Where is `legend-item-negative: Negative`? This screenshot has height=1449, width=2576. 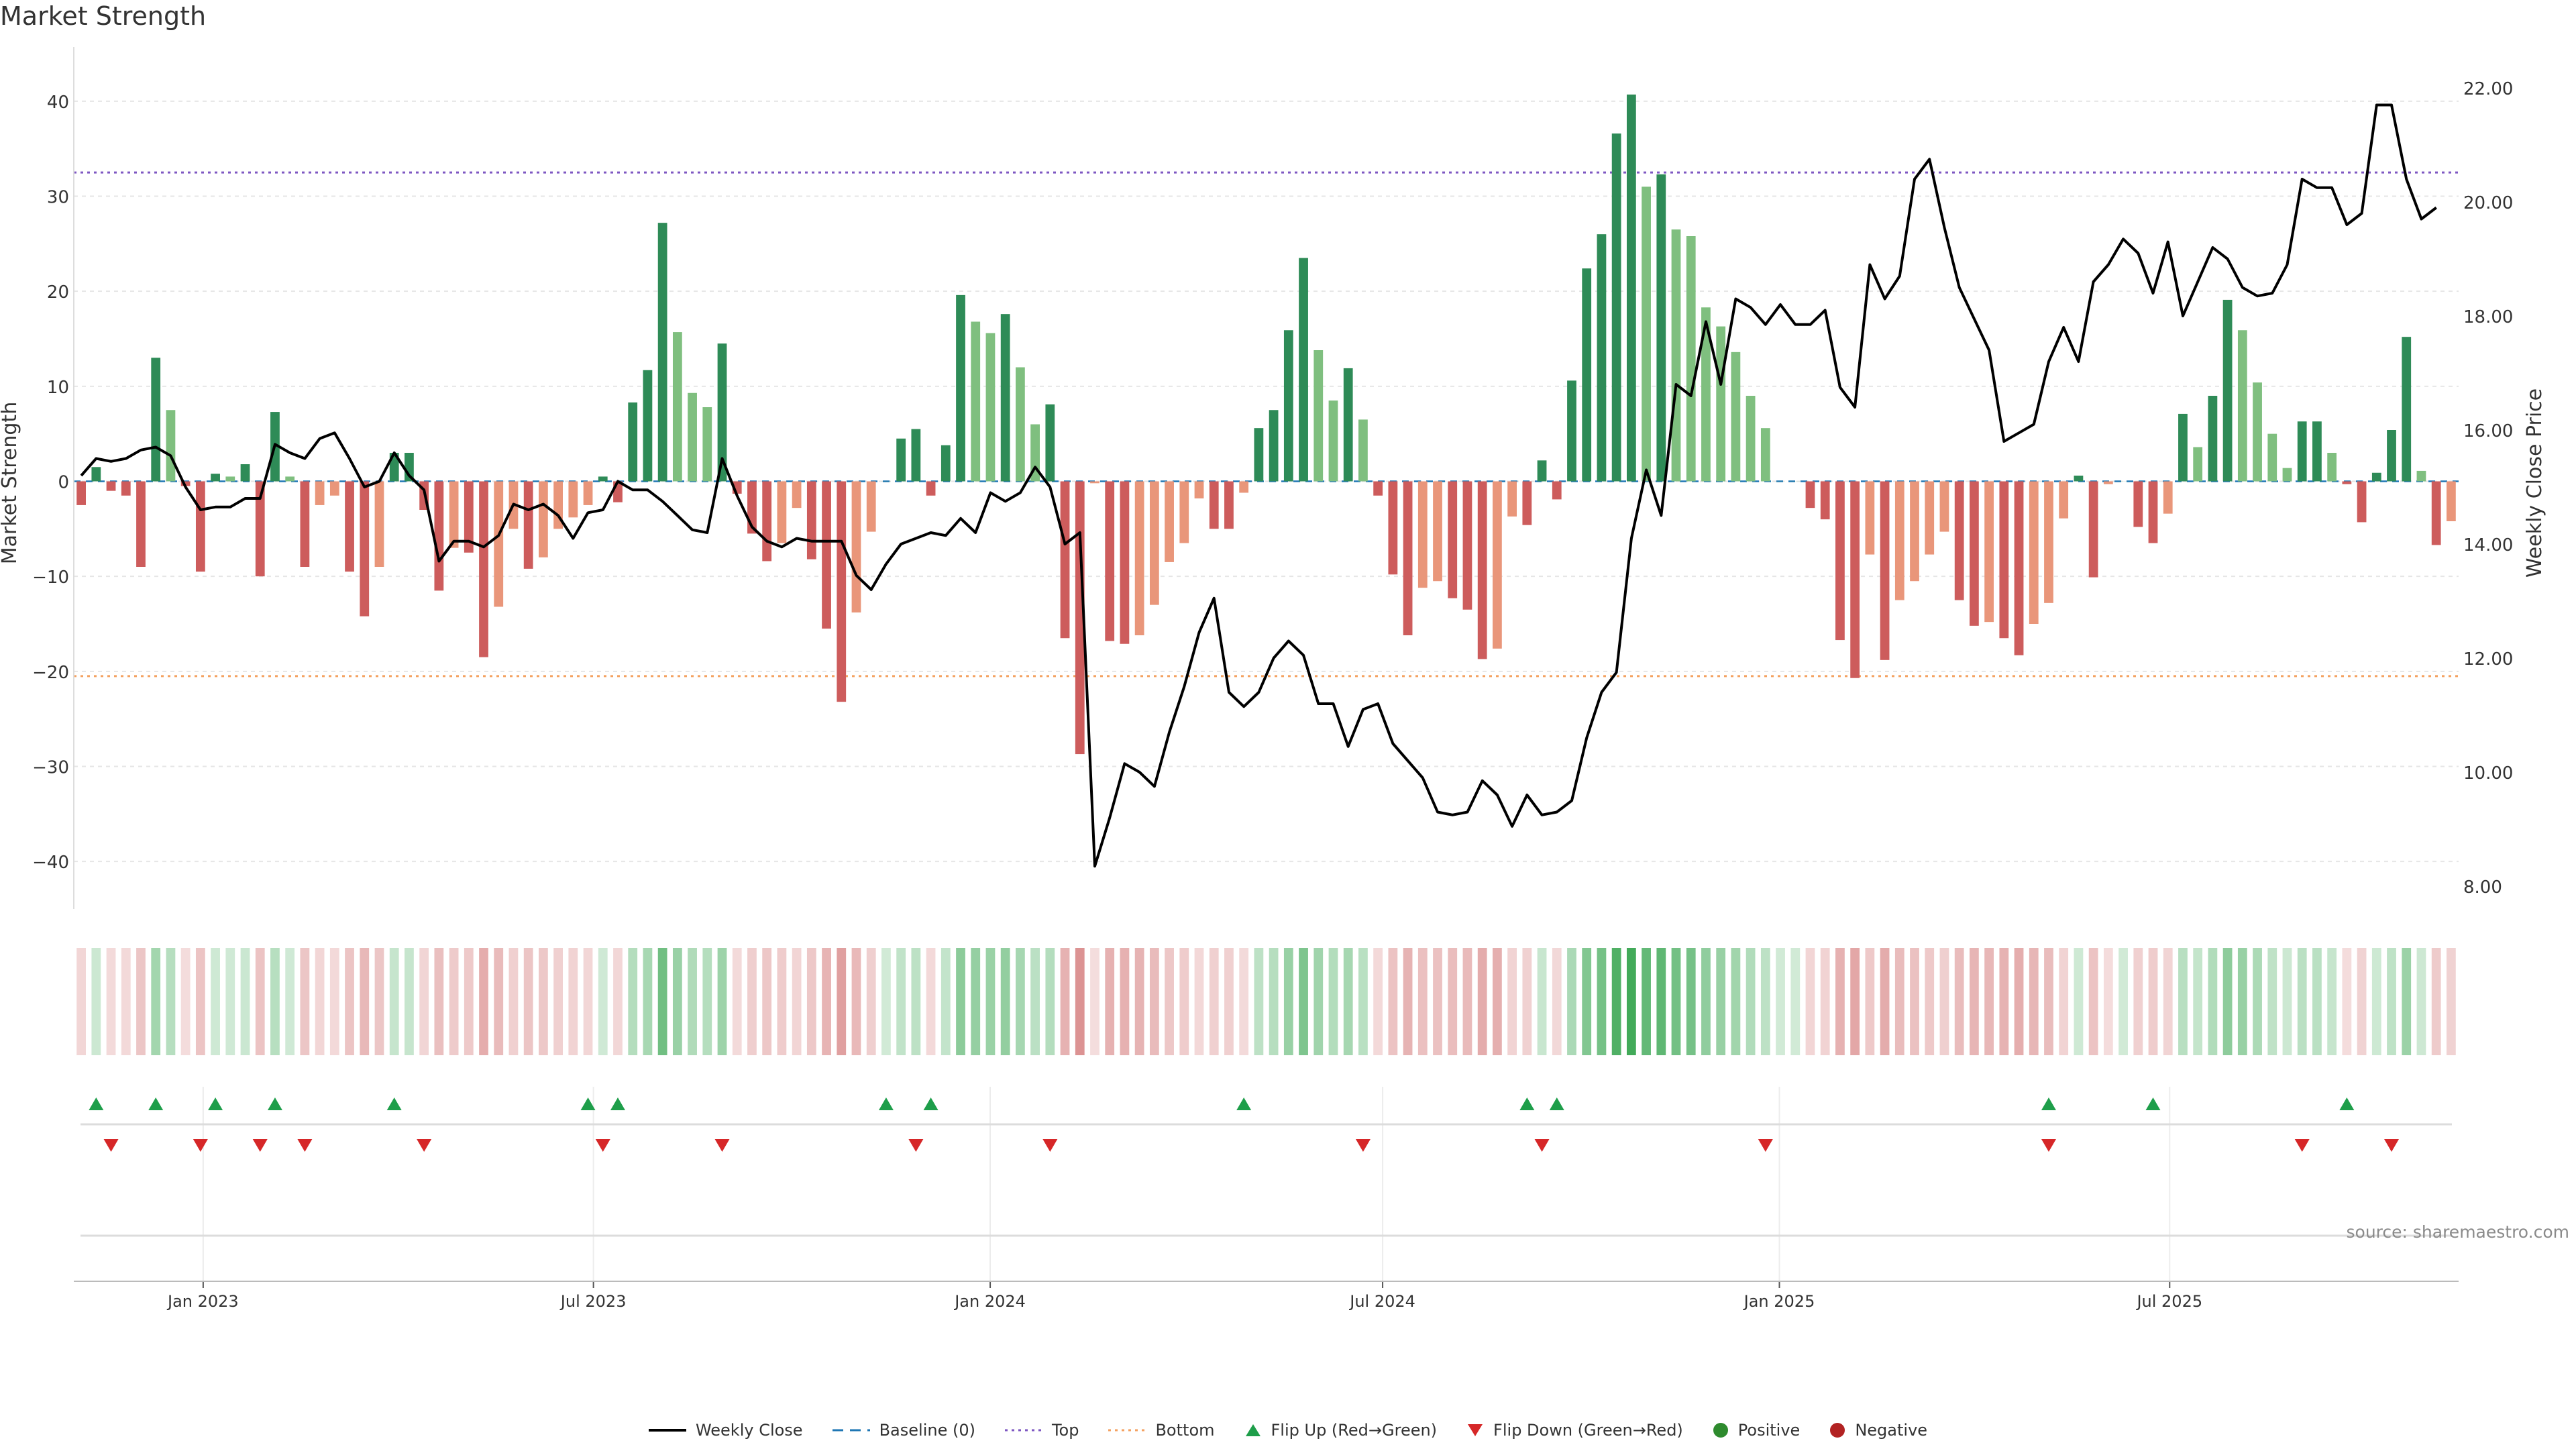
legend-item-negative: Negative is located at coordinates (1878, 1430).